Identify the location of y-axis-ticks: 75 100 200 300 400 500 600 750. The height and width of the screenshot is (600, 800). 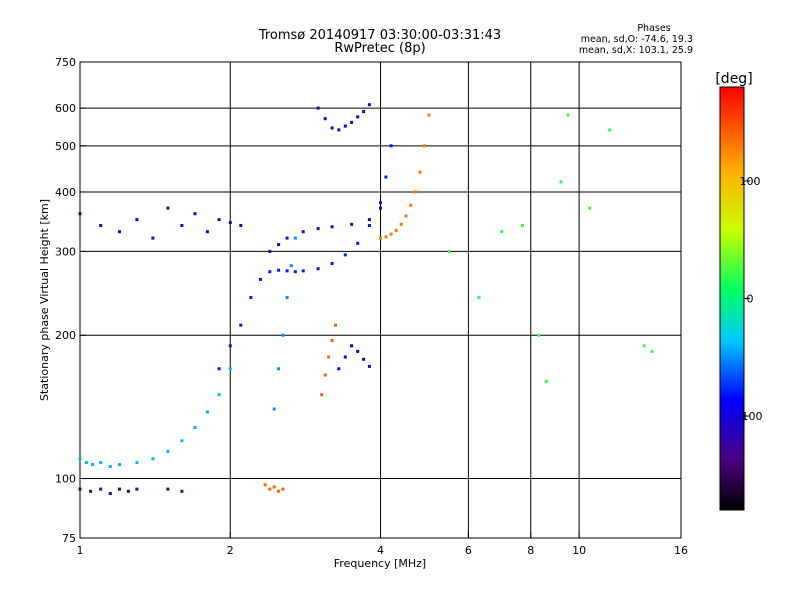
(70, 300).